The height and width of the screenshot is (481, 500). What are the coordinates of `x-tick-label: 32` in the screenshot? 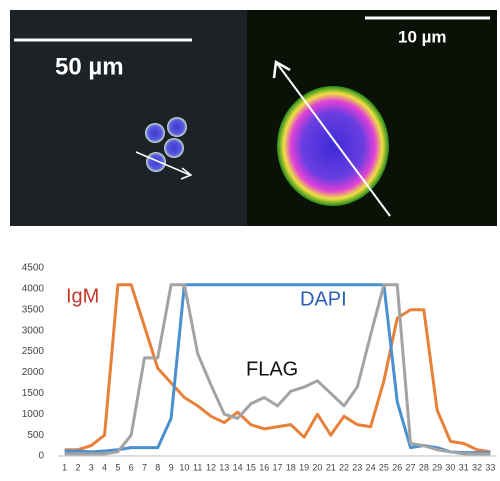 It's located at (477, 467).